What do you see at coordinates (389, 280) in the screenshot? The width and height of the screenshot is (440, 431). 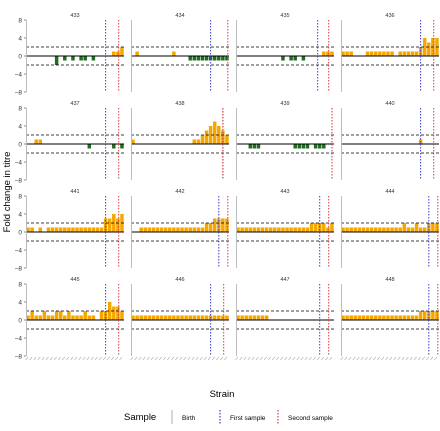 I see `panel-title: 448` at bounding box center [389, 280].